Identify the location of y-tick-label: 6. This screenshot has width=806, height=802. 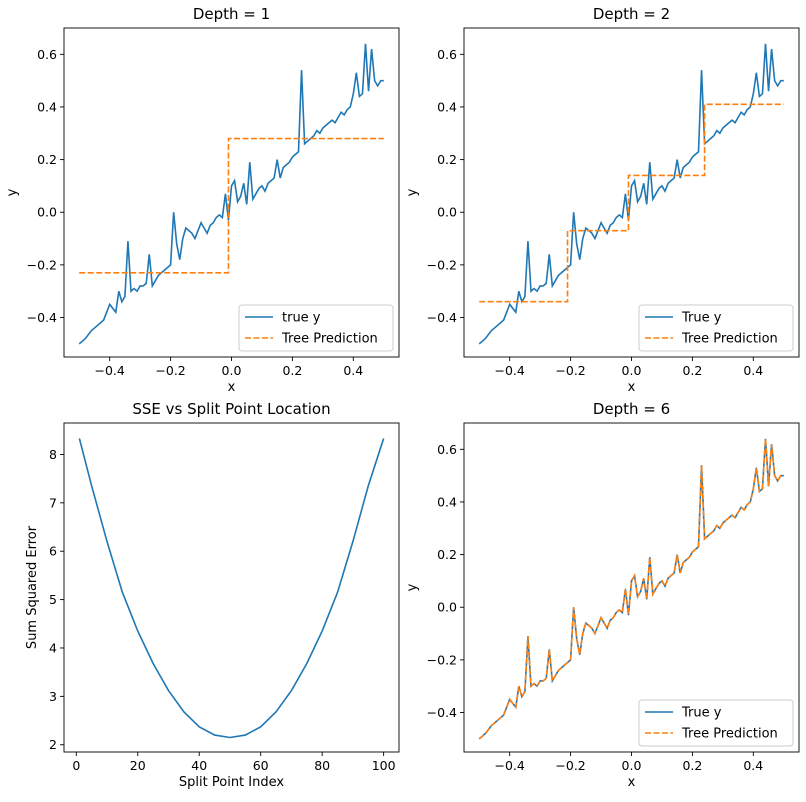
(53, 551).